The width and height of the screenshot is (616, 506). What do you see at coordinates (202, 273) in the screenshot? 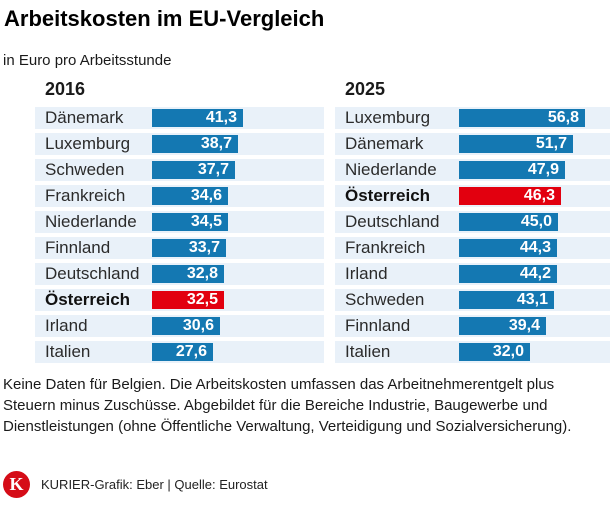
I see `bar-value-label: 32,8` at bounding box center [202, 273].